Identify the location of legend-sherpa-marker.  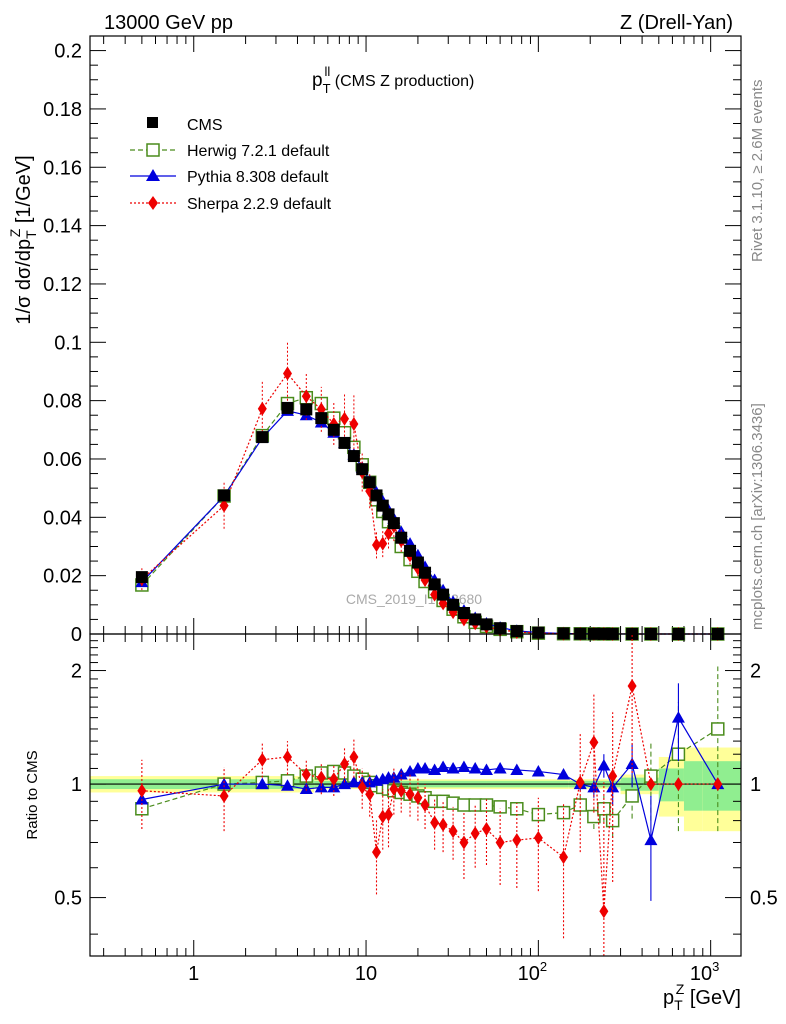
(153, 203).